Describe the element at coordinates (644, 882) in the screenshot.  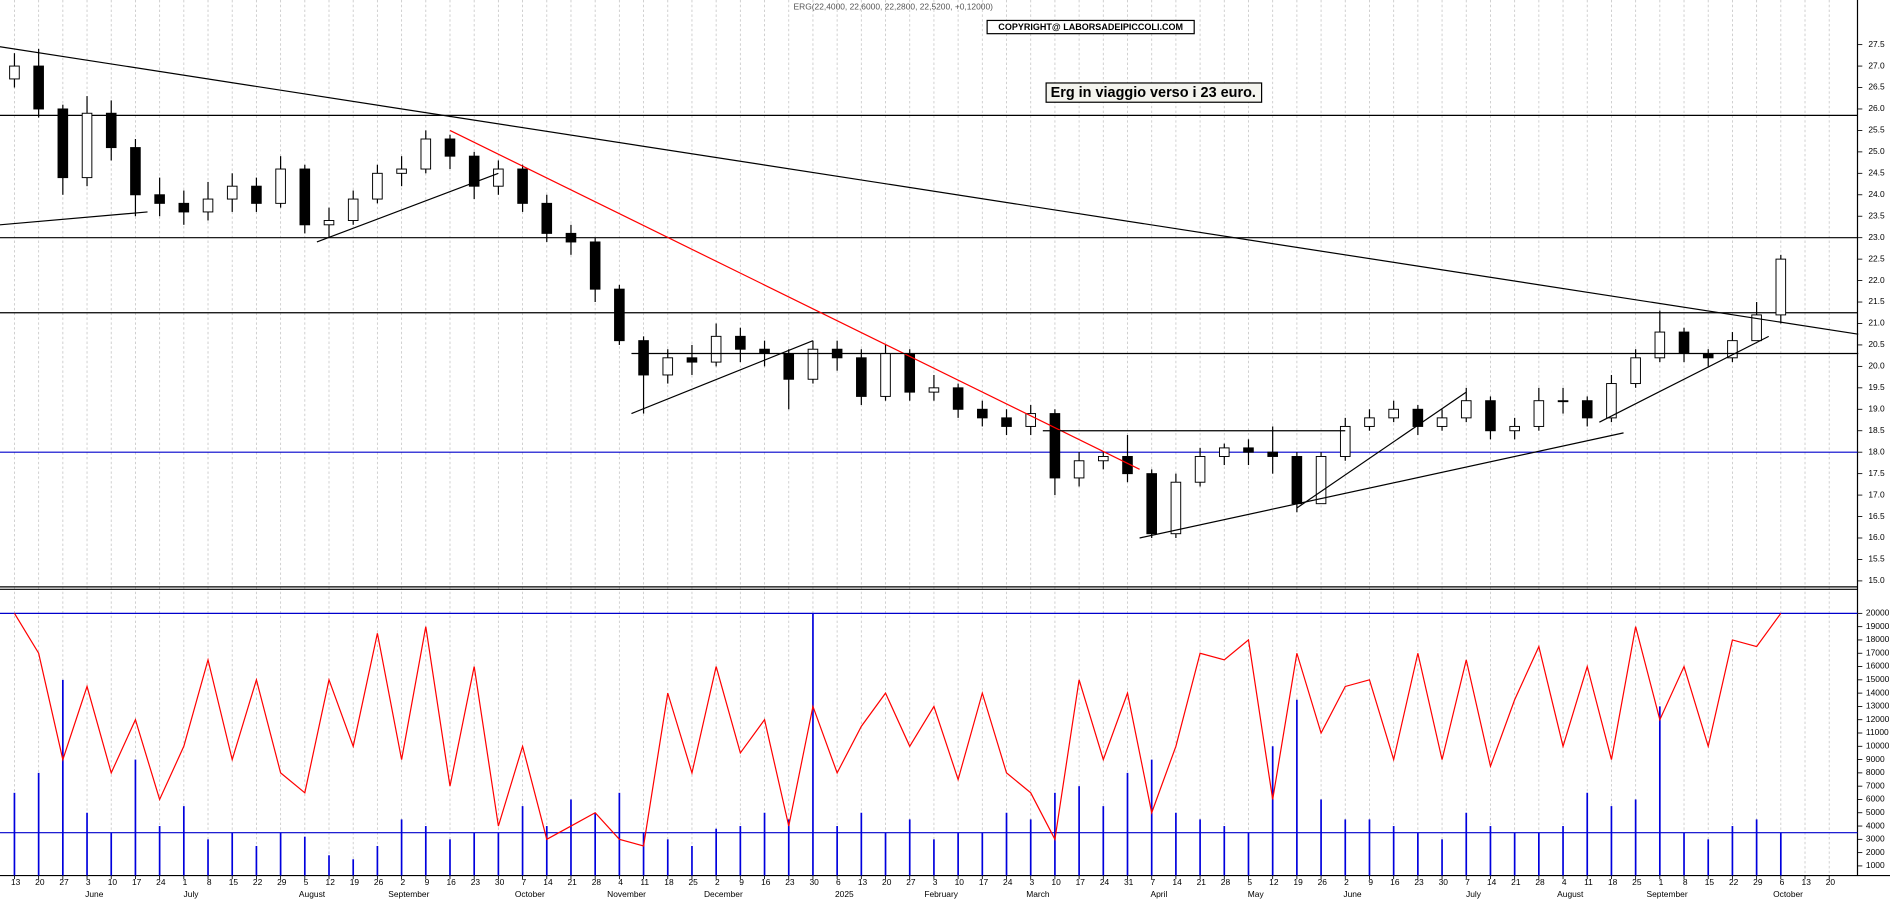
I see `x-tick-label: 11` at that location.